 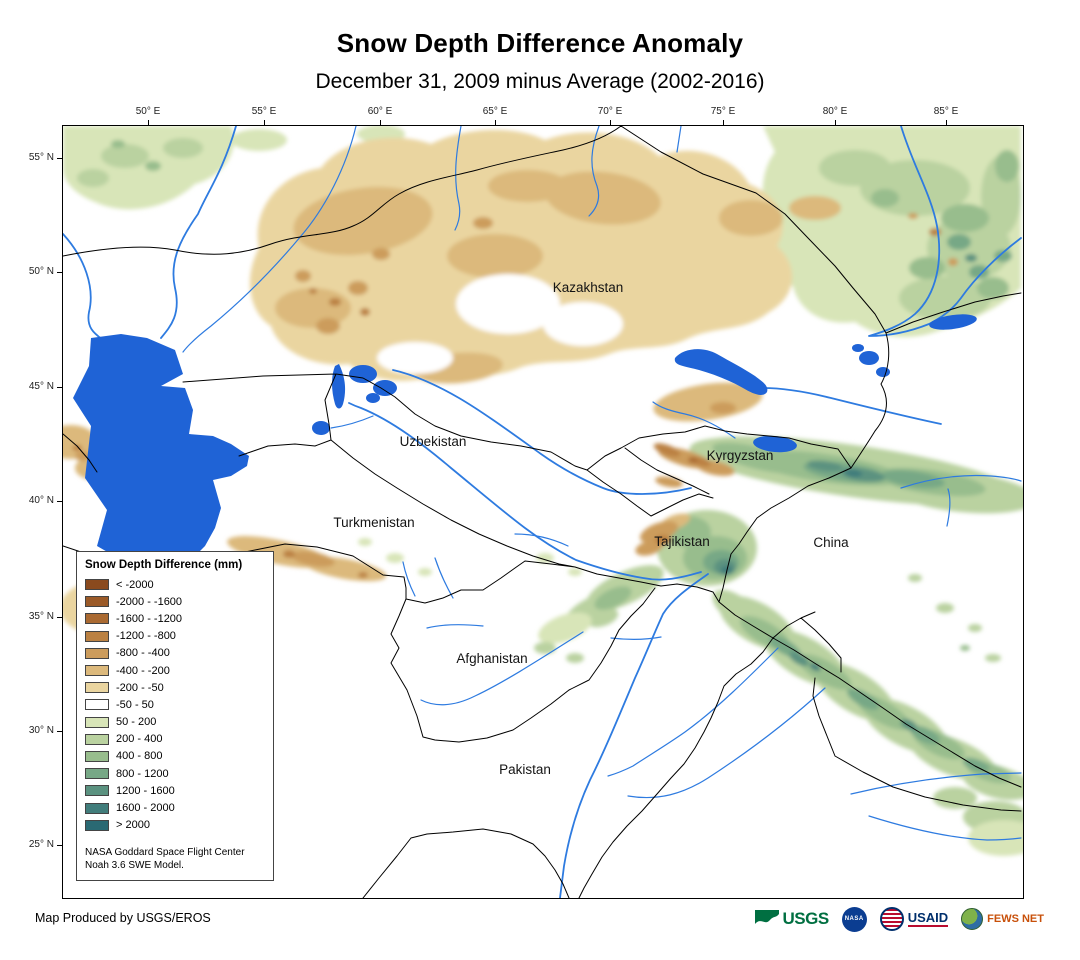 What do you see at coordinates (175, 670) in the screenshot?
I see `legend-entry: -400 - -200` at bounding box center [175, 670].